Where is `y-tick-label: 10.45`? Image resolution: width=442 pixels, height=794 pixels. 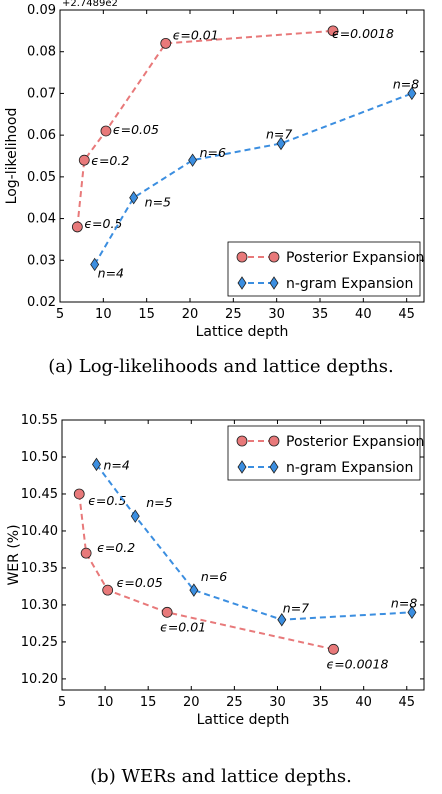 y-tick-label: 10.45 is located at coordinates (39, 494).